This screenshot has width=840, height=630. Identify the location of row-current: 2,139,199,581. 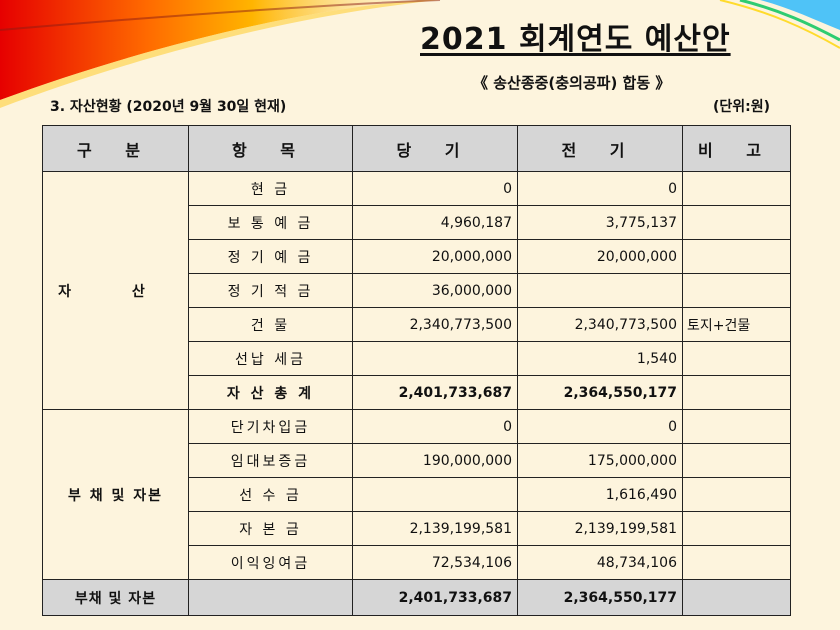
(435, 528).